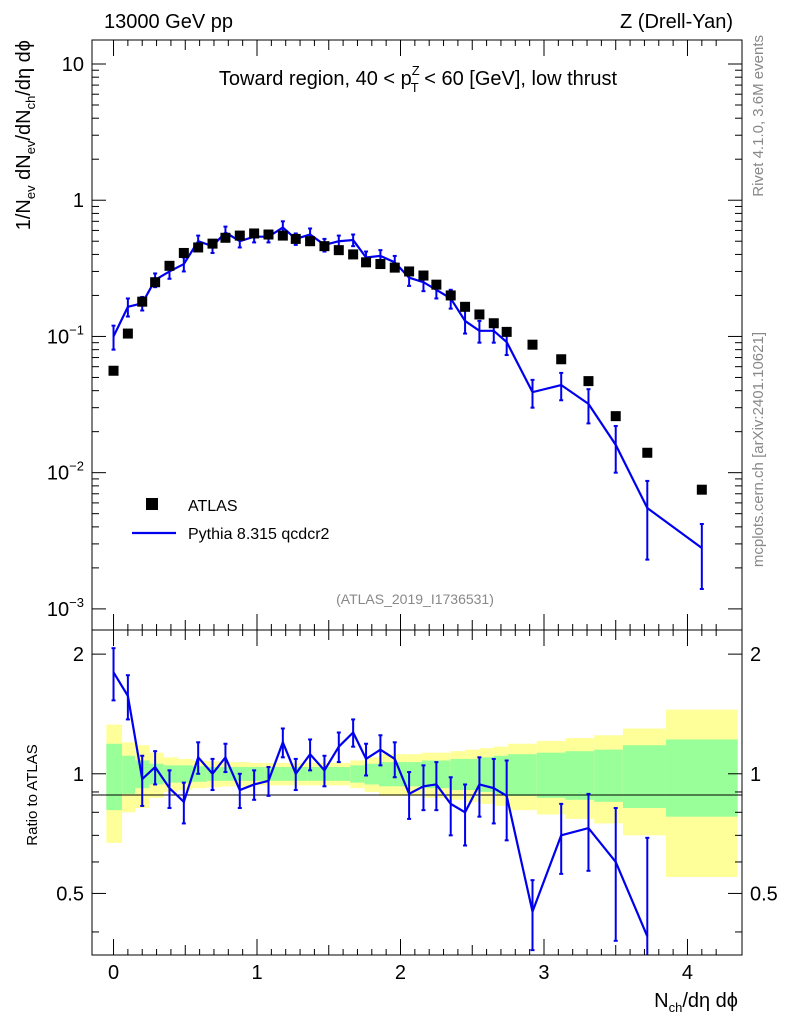  I want to click on y-tick-label: 10, so click(73, 65).